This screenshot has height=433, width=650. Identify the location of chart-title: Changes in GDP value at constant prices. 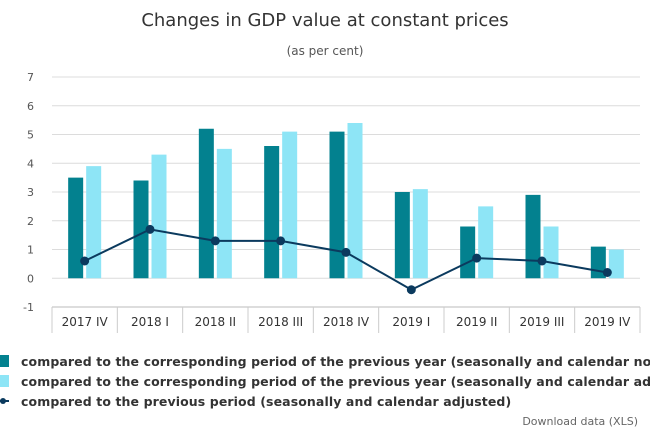
(324, 20).